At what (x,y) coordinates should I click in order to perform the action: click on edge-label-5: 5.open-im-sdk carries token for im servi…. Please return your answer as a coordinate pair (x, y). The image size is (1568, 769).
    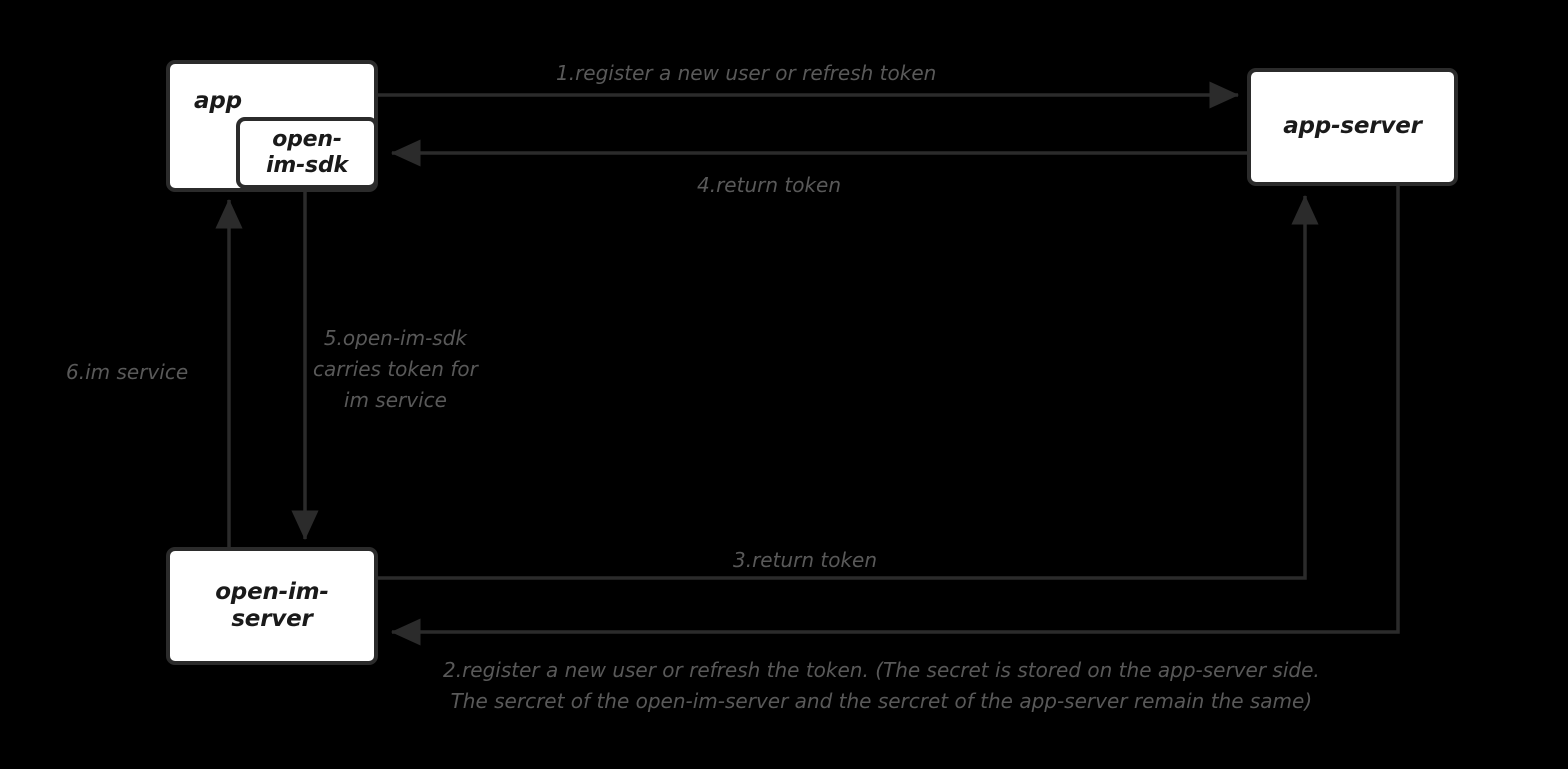
    Looking at the image, I should click on (395, 369).